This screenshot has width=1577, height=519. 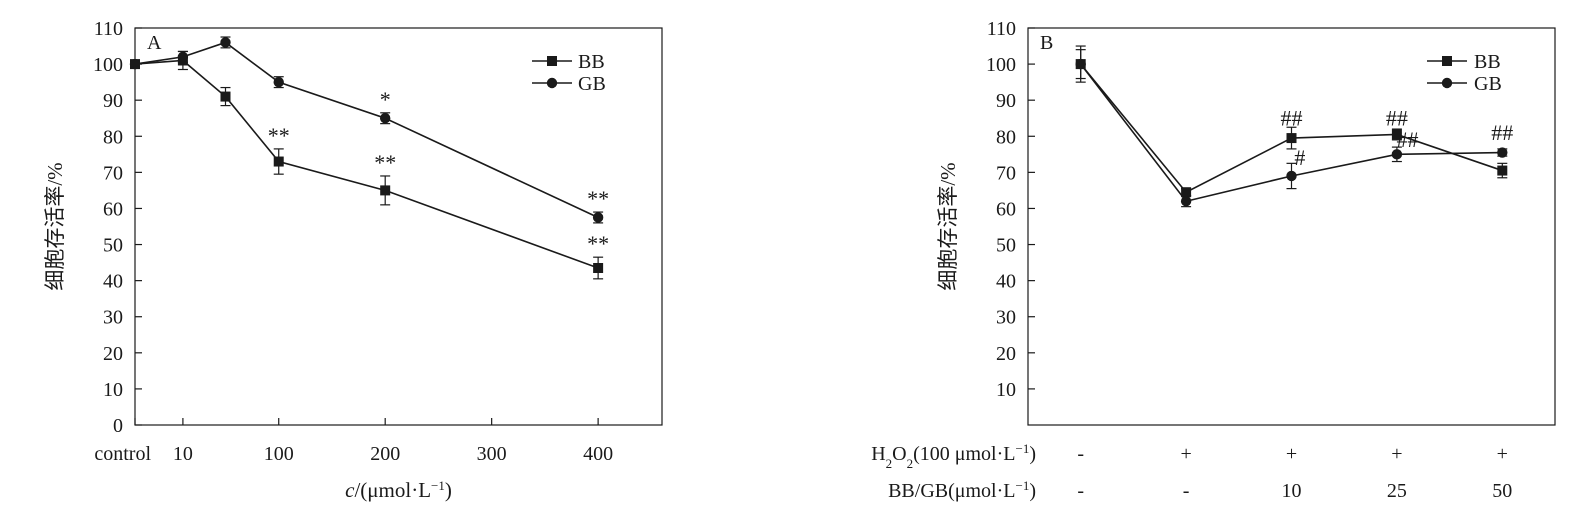 What do you see at coordinates (113, 282) in the screenshot?
I see `panel-a-ytick-label: 40` at bounding box center [113, 282].